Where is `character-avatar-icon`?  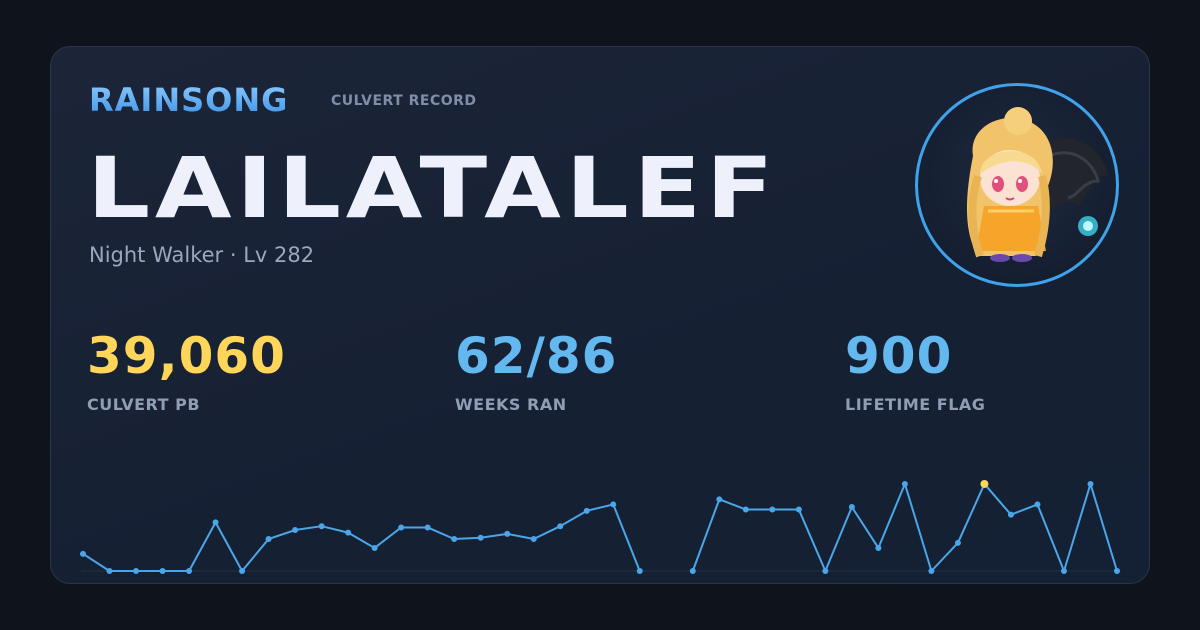
character-avatar-icon is located at coordinates (1017, 185).